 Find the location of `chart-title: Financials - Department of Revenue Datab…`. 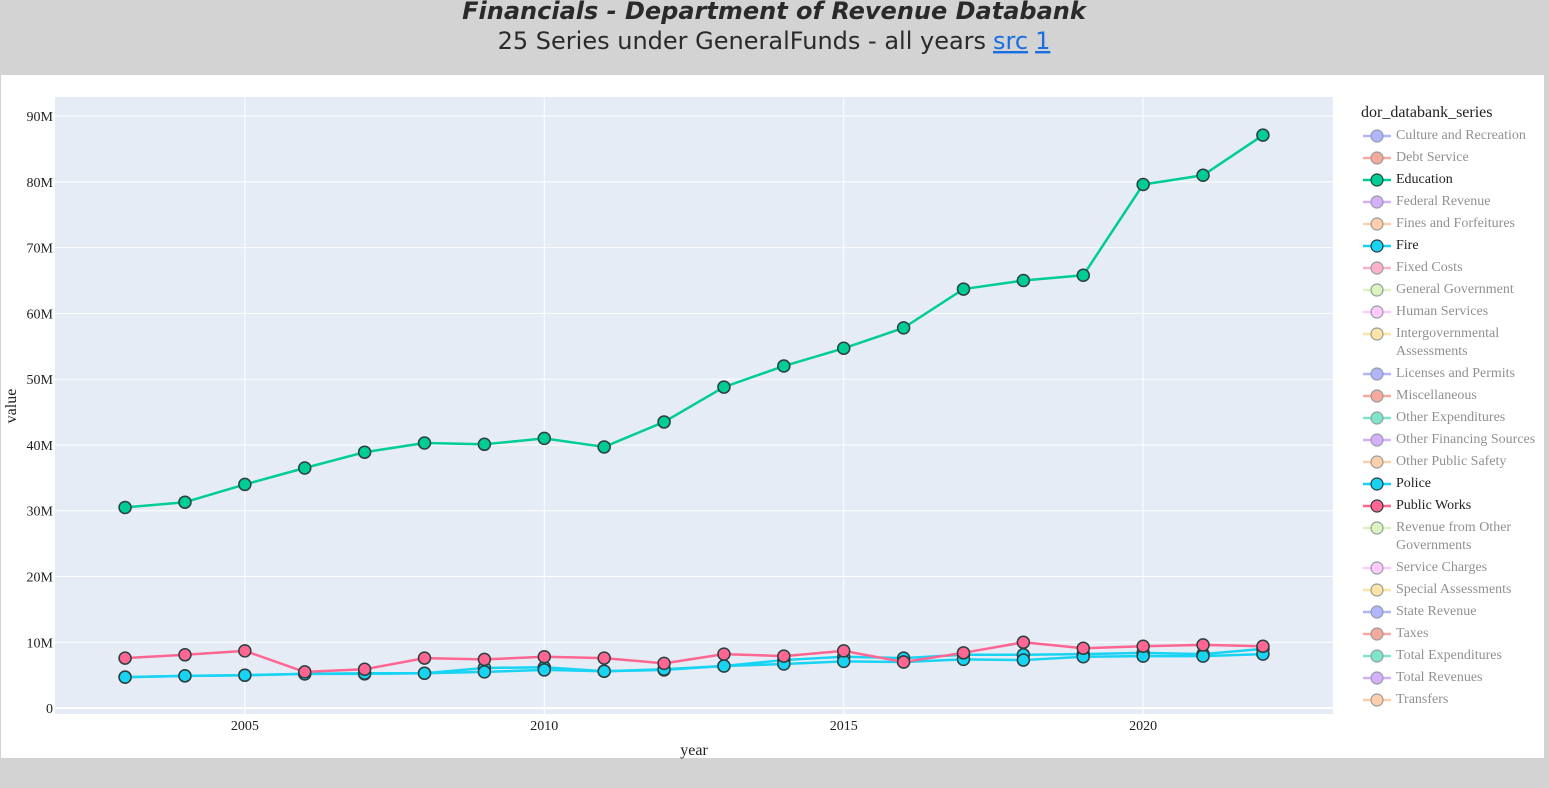

chart-title: Financials - Department of Revenue Datab… is located at coordinates (775, 12).